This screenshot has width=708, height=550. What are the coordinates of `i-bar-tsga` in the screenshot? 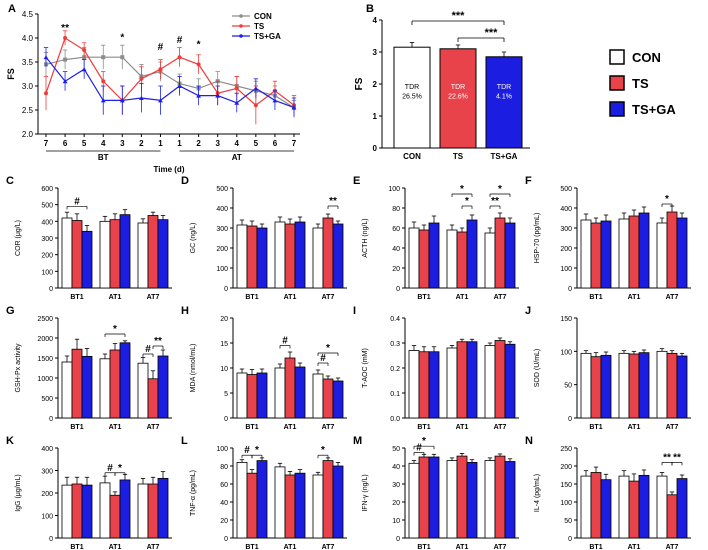 It's located at (510, 381).